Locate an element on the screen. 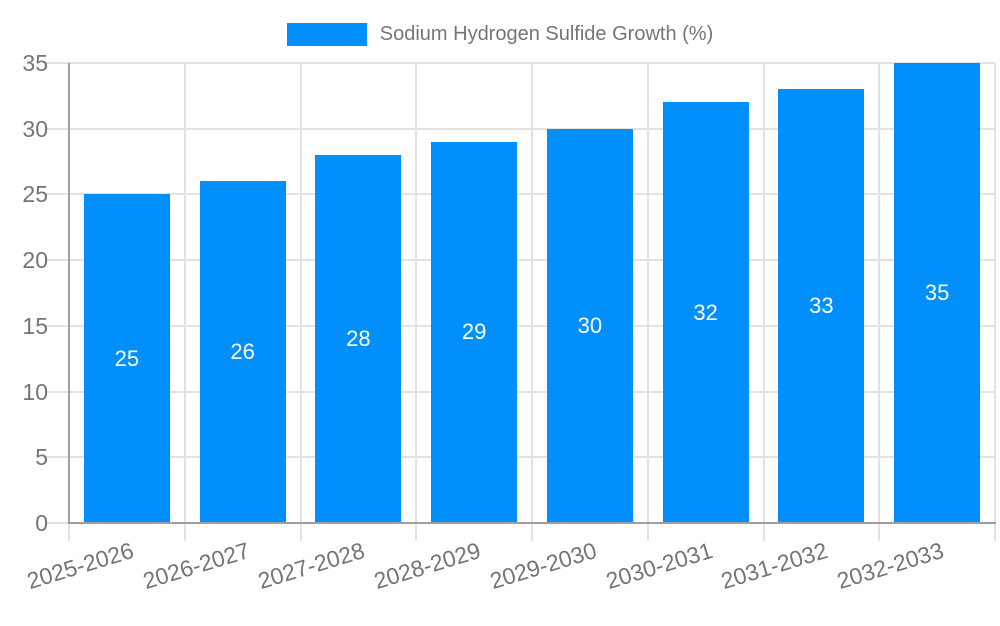 This screenshot has width=1000, height=626. bar-value-label: 33 is located at coordinates (821, 306).